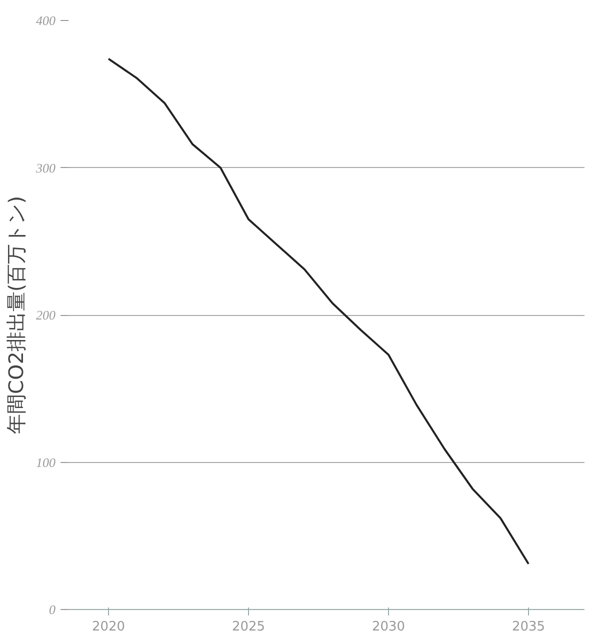  What do you see at coordinates (389, 626) in the screenshot?
I see `x-tick-label: 2030` at bounding box center [389, 626].